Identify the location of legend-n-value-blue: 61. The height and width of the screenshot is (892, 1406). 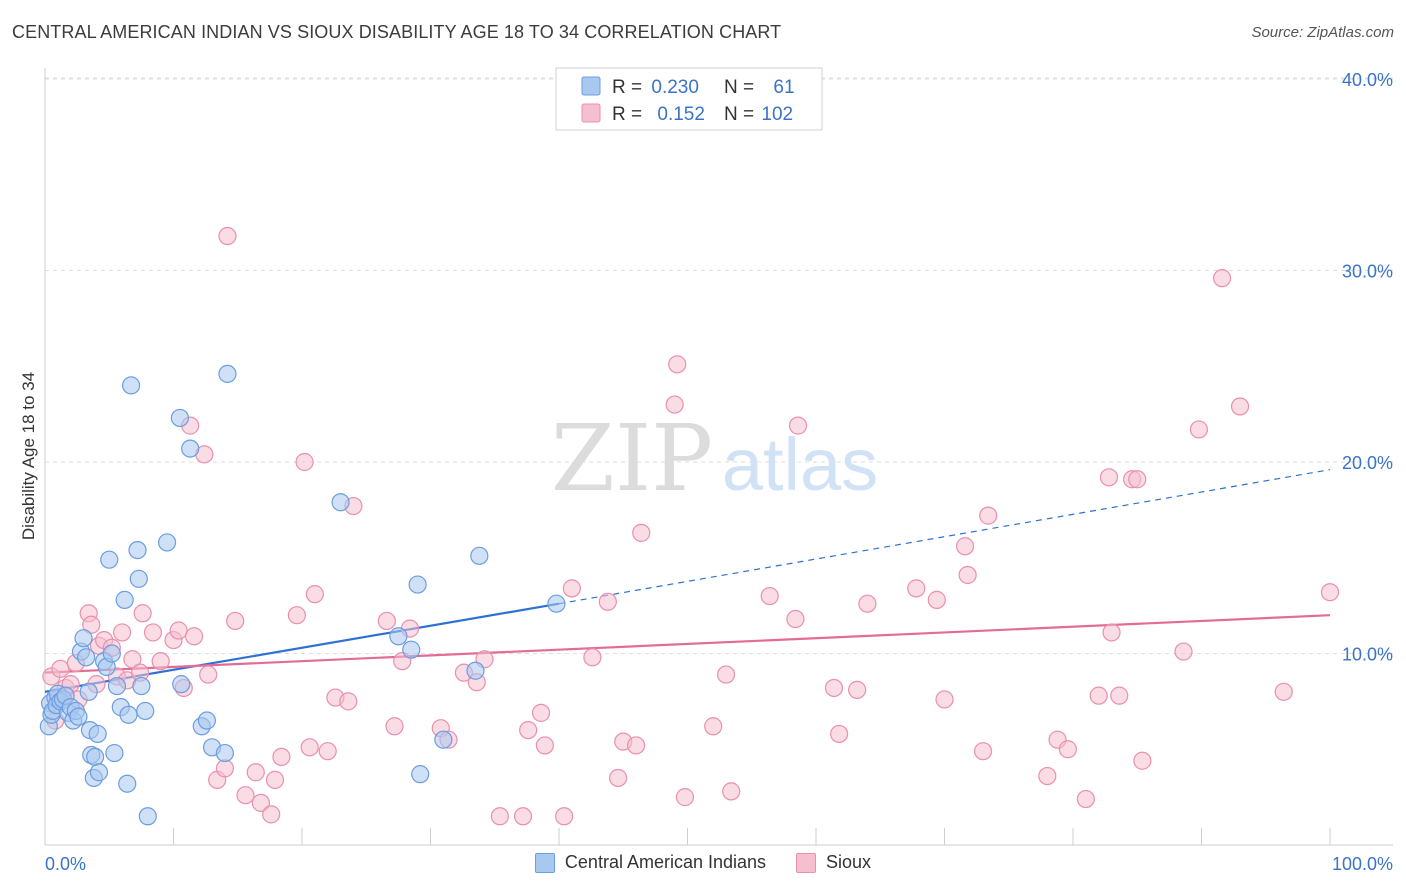
(783, 87).